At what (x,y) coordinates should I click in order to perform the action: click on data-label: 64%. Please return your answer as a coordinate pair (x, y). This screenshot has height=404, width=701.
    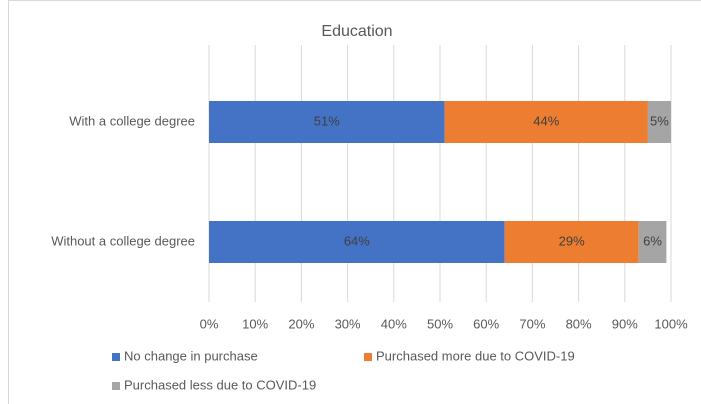
    Looking at the image, I should click on (357, 240).